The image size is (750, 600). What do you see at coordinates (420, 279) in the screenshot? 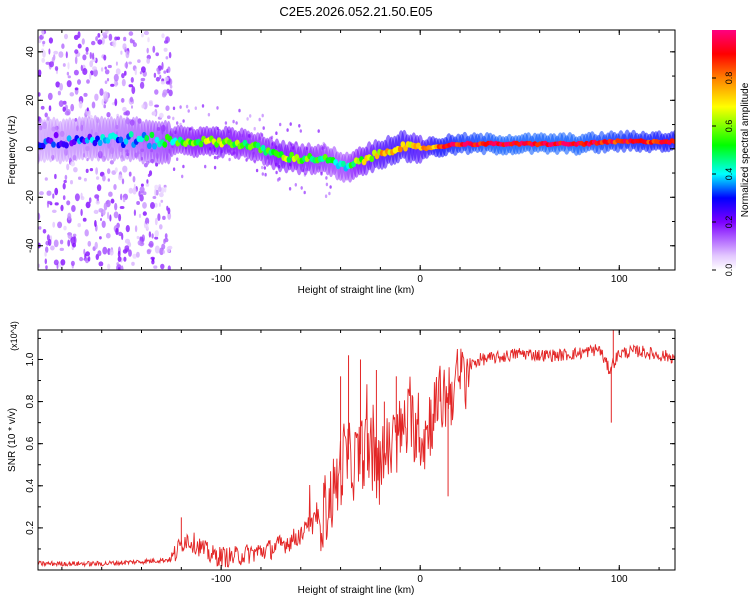
I see `x-tick-label: 0` at bounding box center [420, 279].